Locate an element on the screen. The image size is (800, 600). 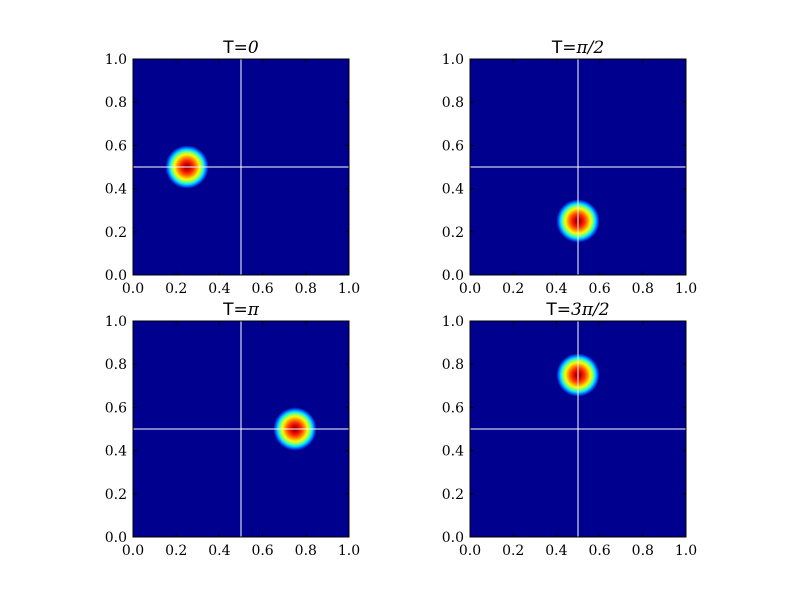
title-math: π is located at coordinates (253, 310).